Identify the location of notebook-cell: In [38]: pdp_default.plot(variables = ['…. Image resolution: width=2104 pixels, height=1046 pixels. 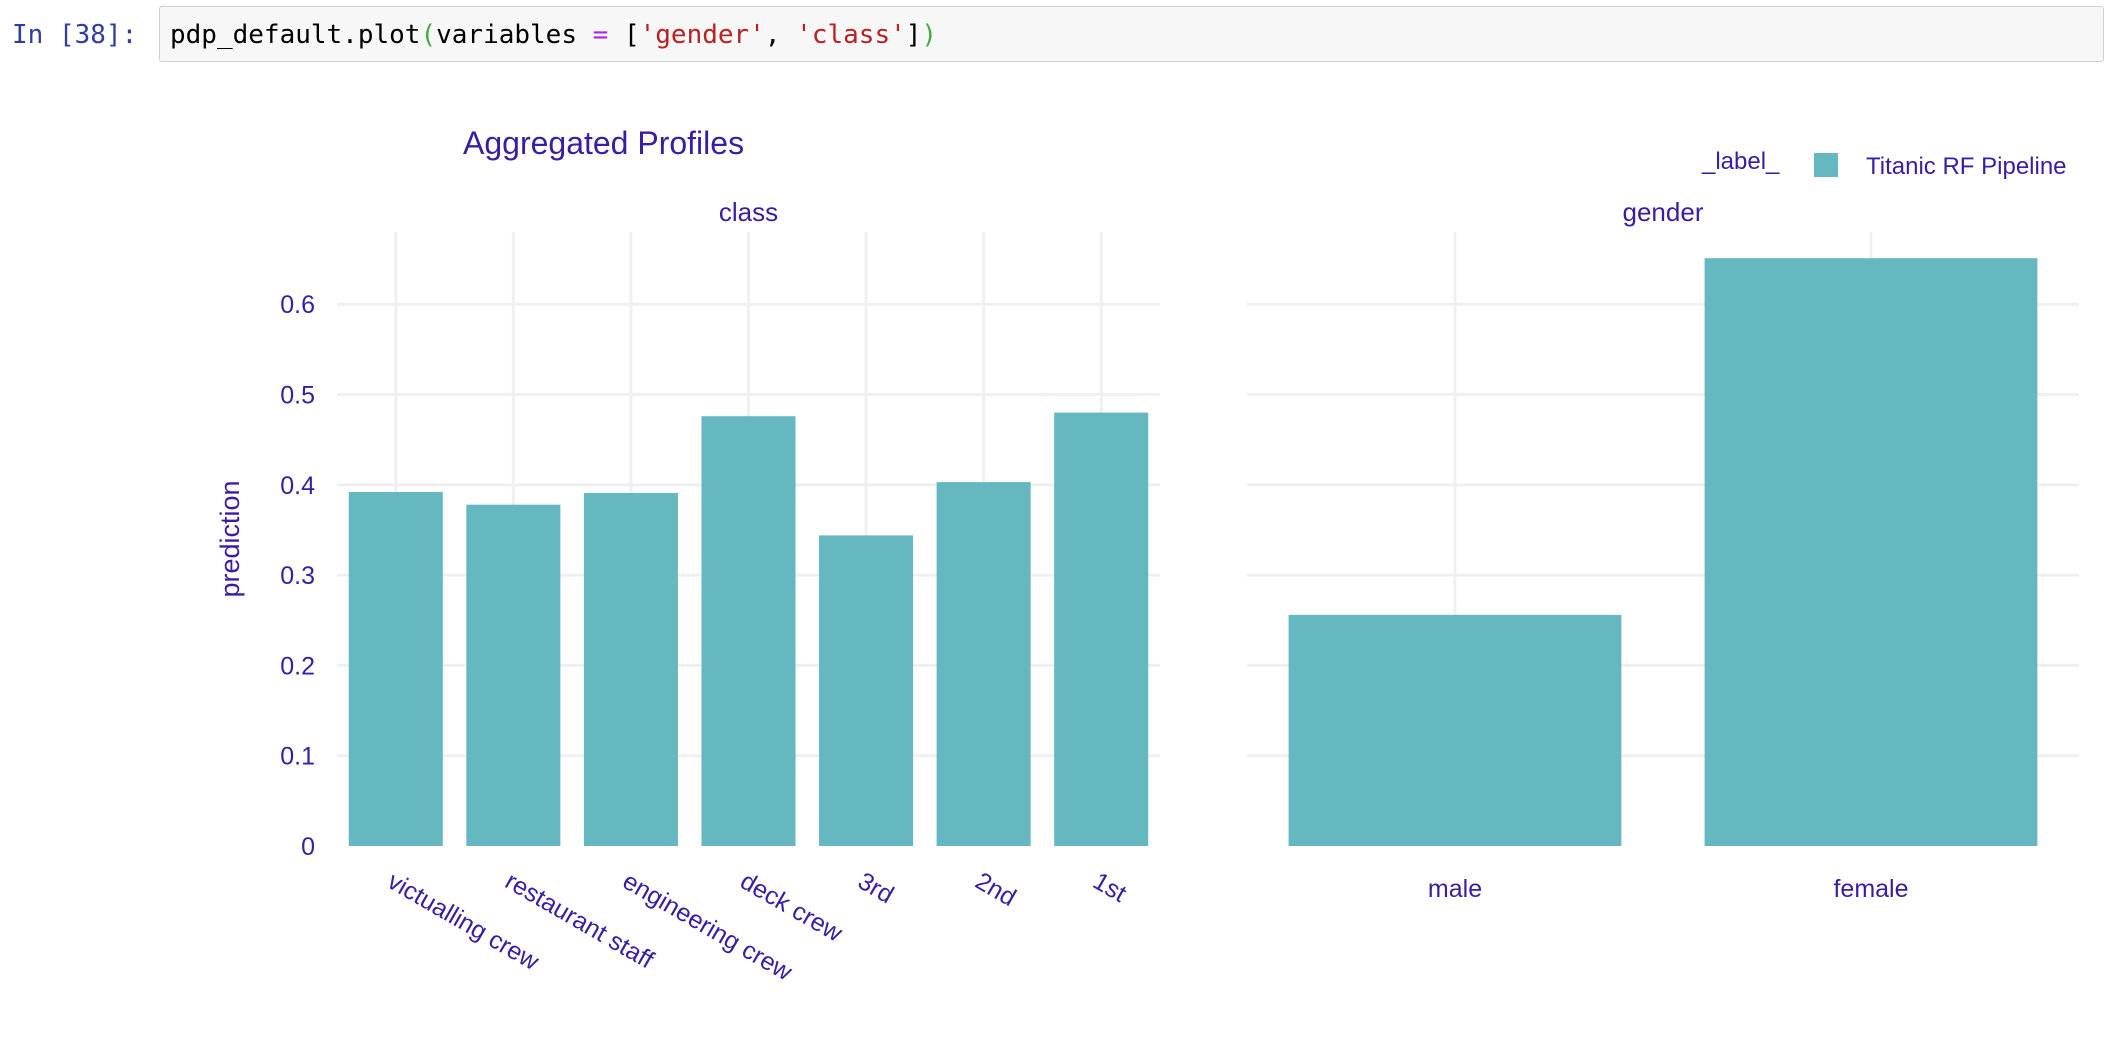
(1052, 35).